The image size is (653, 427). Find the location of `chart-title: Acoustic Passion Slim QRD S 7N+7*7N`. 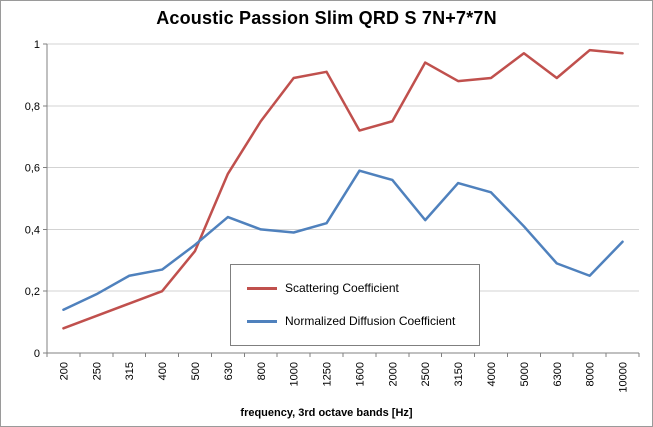

chart-title: Acoustic Passion Slim QRD S 7N+7*7N is located at coordinates (326, 18).